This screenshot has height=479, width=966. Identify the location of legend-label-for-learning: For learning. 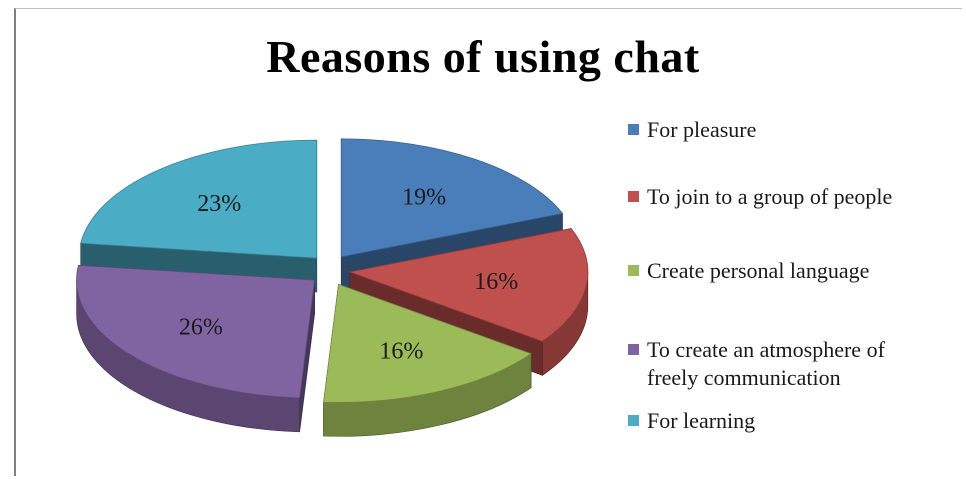
(701, 420).